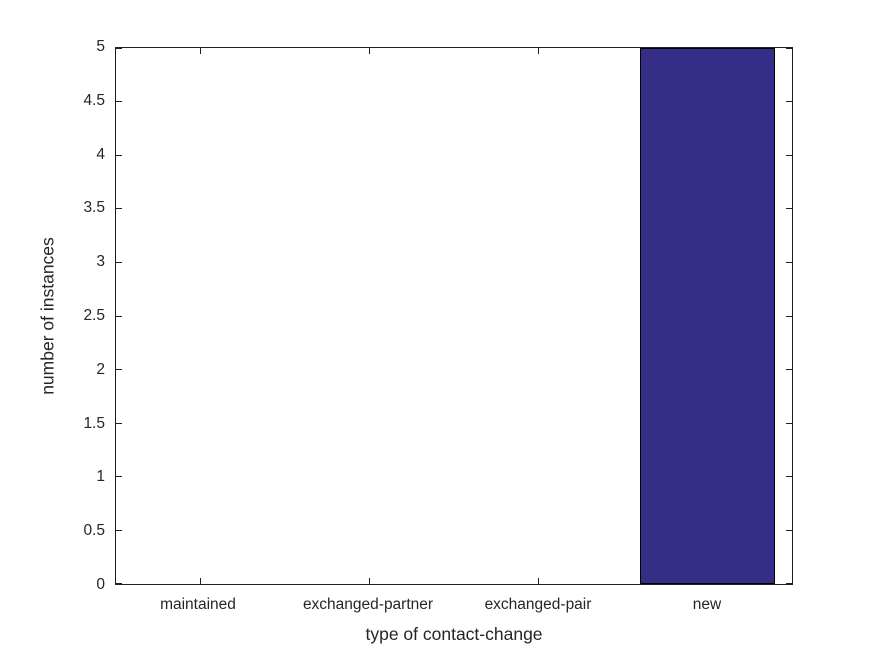  I want to click on y-tick-label: 0.5, so click(94, 530).